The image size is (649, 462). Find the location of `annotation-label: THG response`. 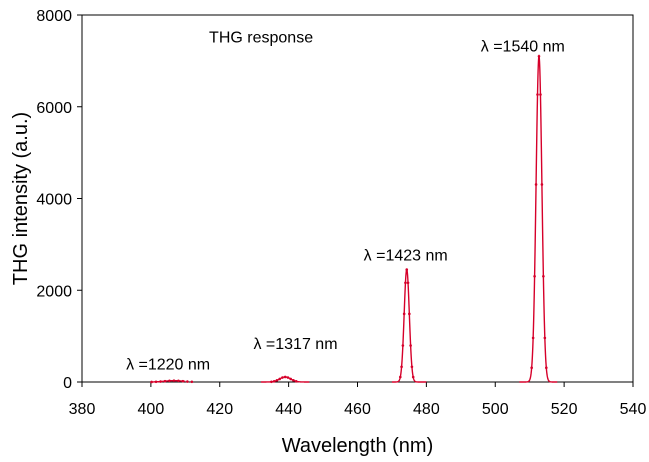

annotation-label: THG response is located at coordinates (261, 38).